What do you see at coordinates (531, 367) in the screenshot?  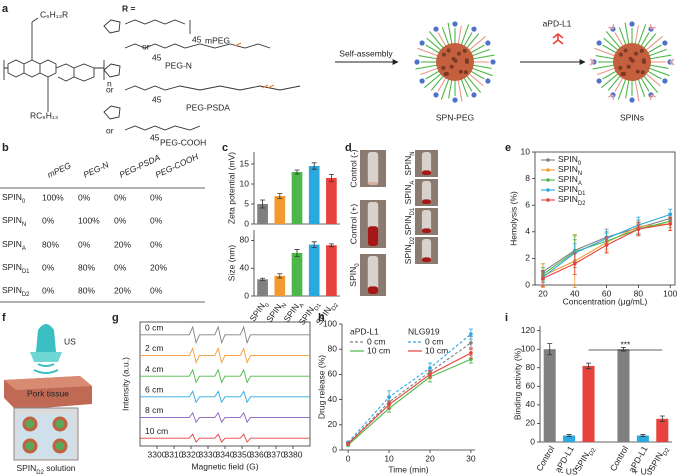 I see `y-tick-label: 80` at bounding box center [531, 367].